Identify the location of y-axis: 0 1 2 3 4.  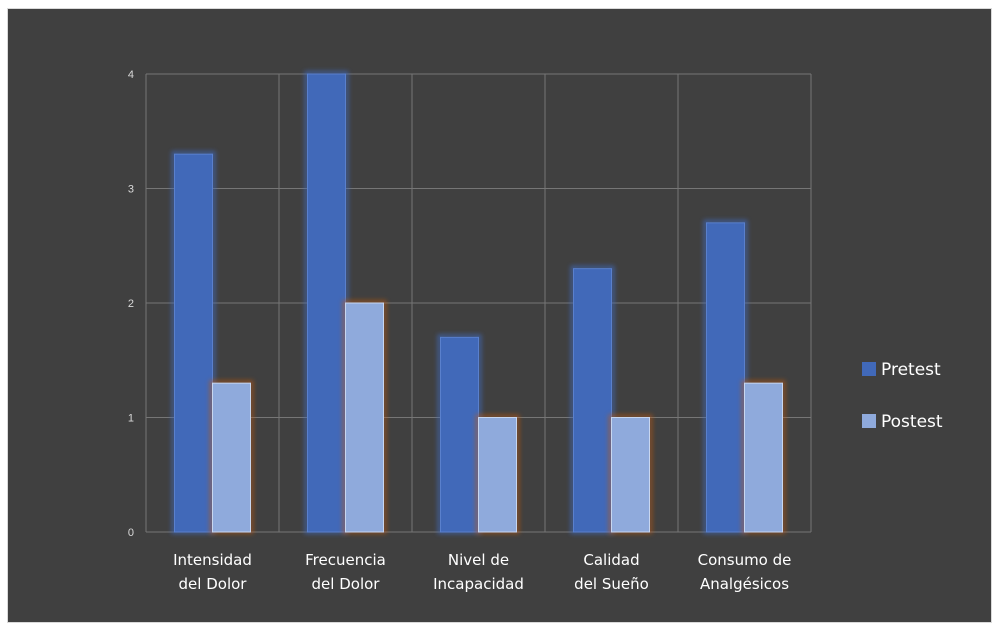
(131, 304).